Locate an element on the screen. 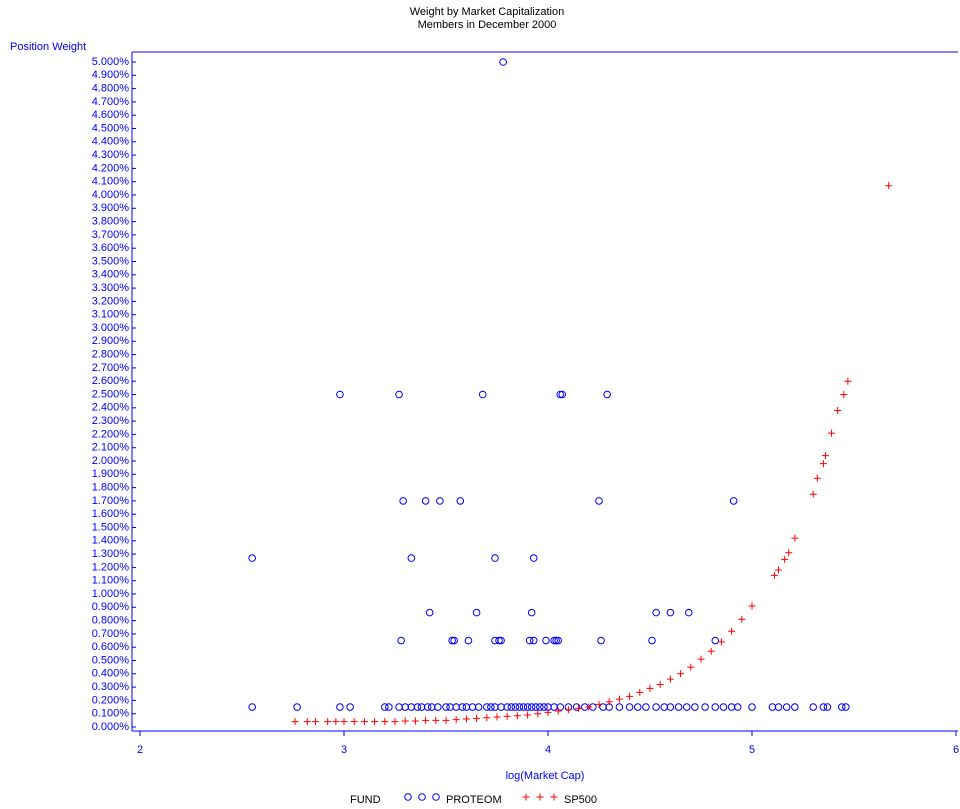 This screenshot has width=960, height=809. y-tick-label: 4.500% is located at coordinates (111, 128).